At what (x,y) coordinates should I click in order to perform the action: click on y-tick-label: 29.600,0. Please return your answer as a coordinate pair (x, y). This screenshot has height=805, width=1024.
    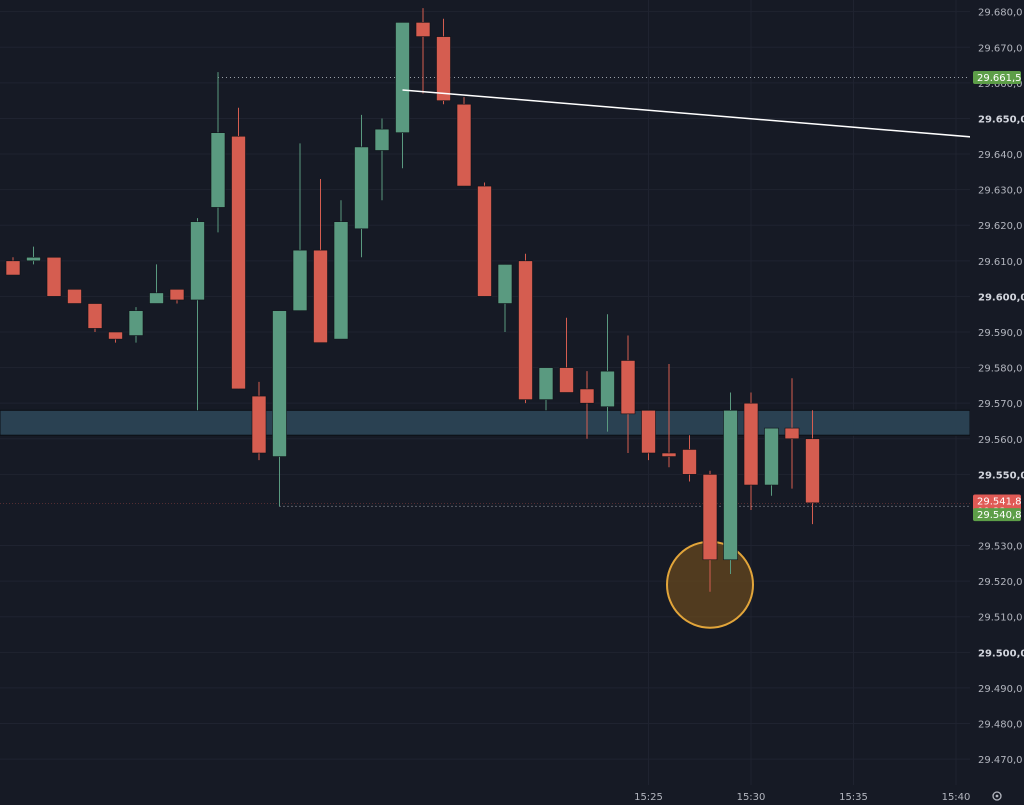
    Looking at the image, I should click on (1001, 297).